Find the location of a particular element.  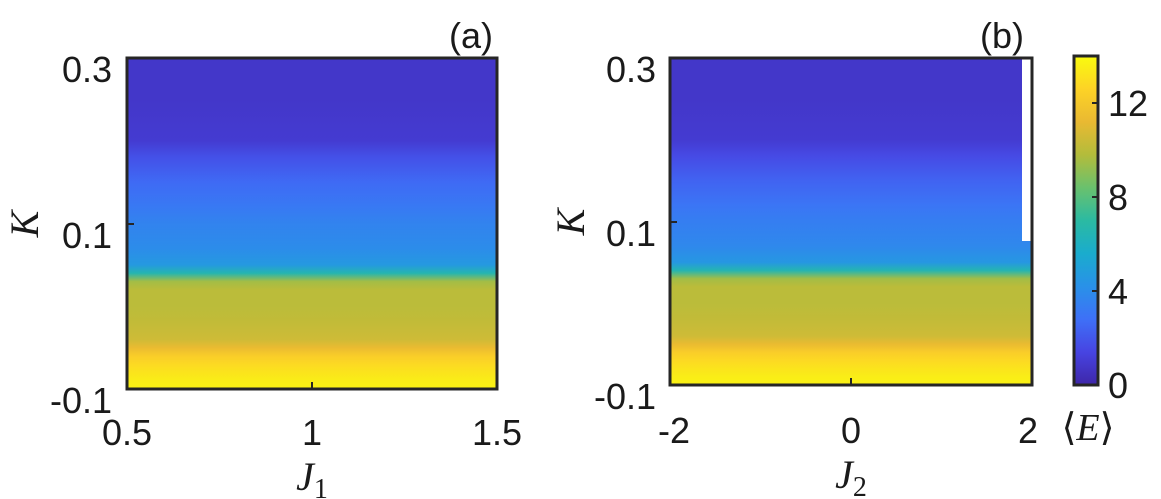

colorbar-label: ⟨E⟩ is located at coordinates (1088, 428).